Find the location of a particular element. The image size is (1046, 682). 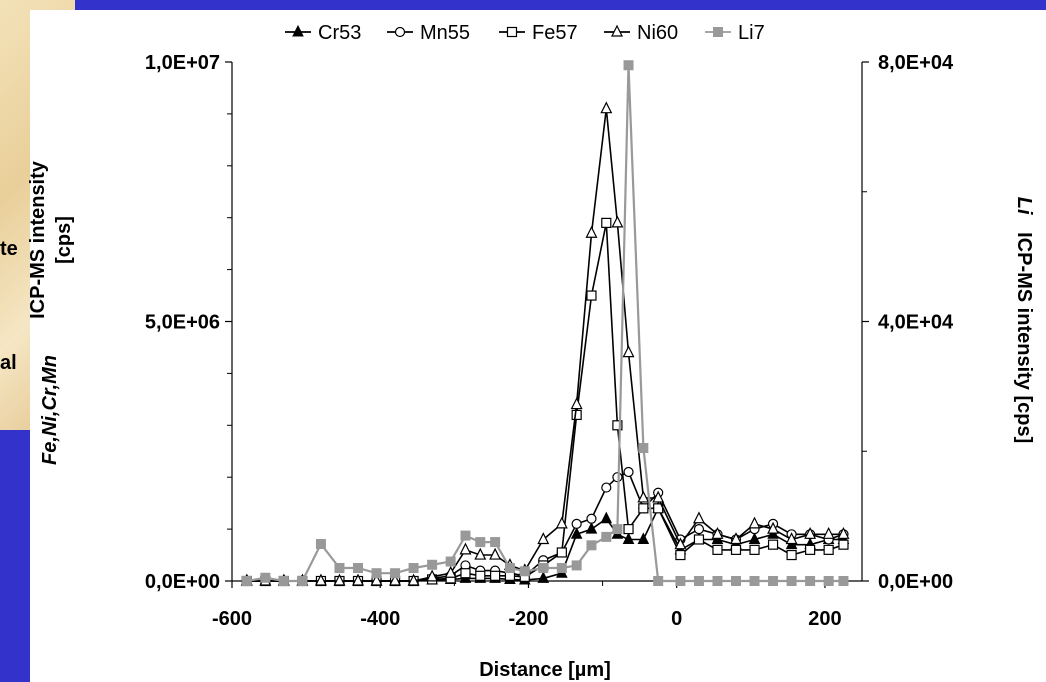

legend-marker is located at coordinates (512, 32).